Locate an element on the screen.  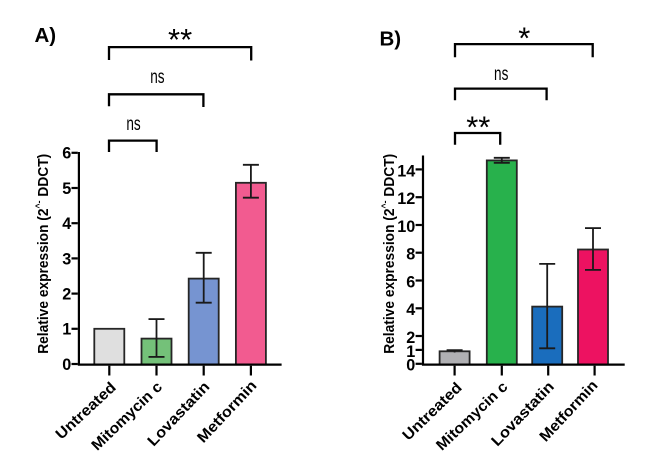
svg-text: 5 is located at coordinates (66, 189).